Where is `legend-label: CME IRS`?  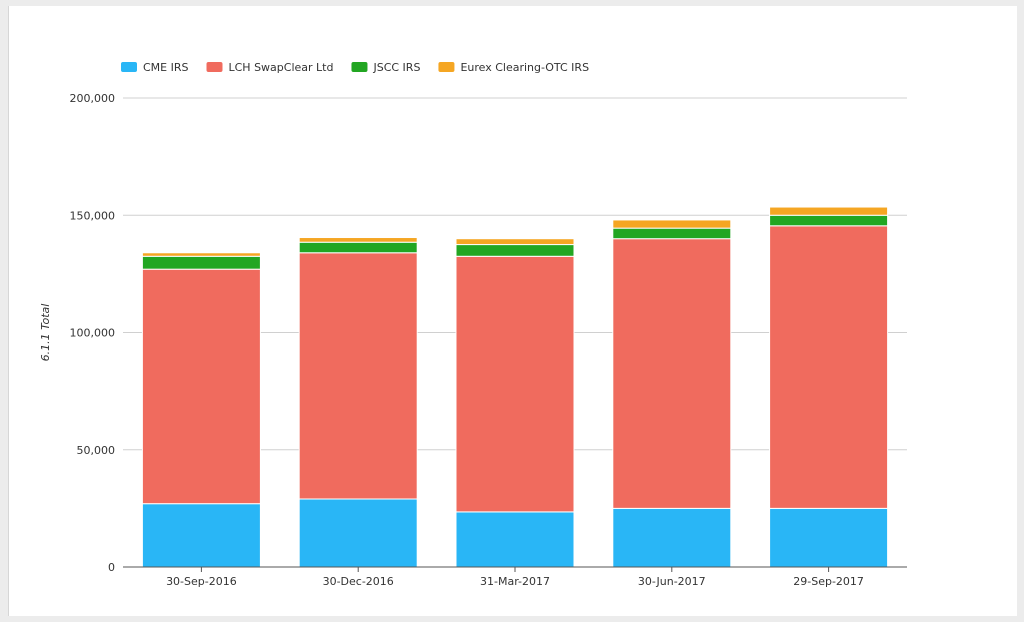
legend-label: CME IRS is located at coordinates (166, 67).